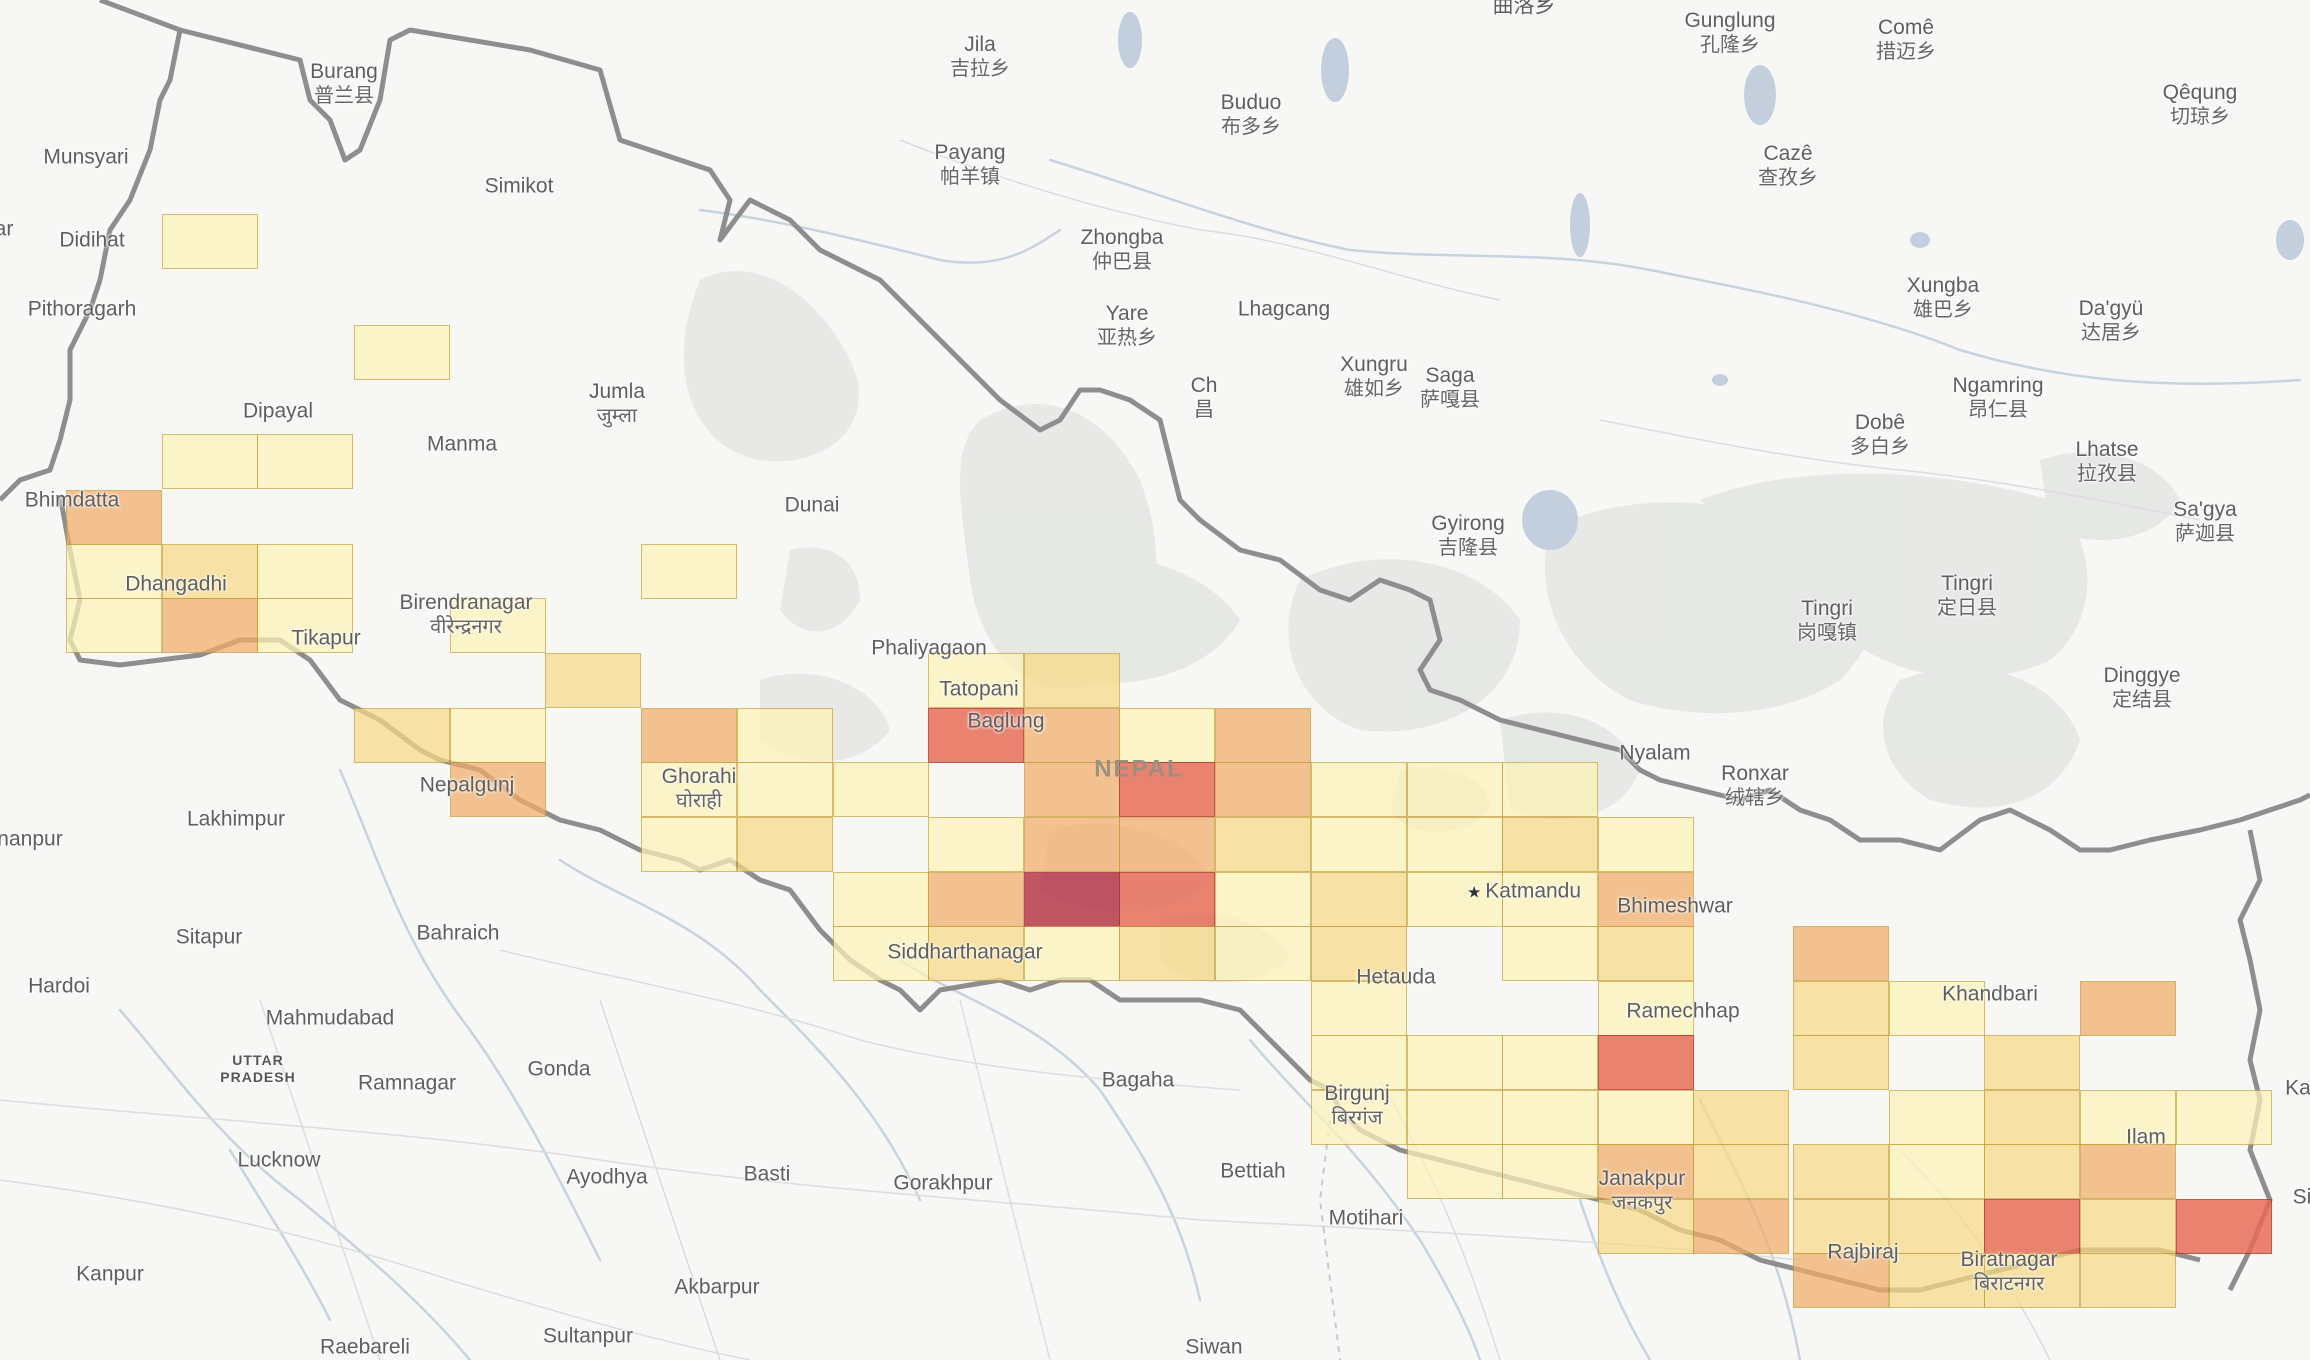  I want to click on label-gonda: Gonda, so click(559, 1069).